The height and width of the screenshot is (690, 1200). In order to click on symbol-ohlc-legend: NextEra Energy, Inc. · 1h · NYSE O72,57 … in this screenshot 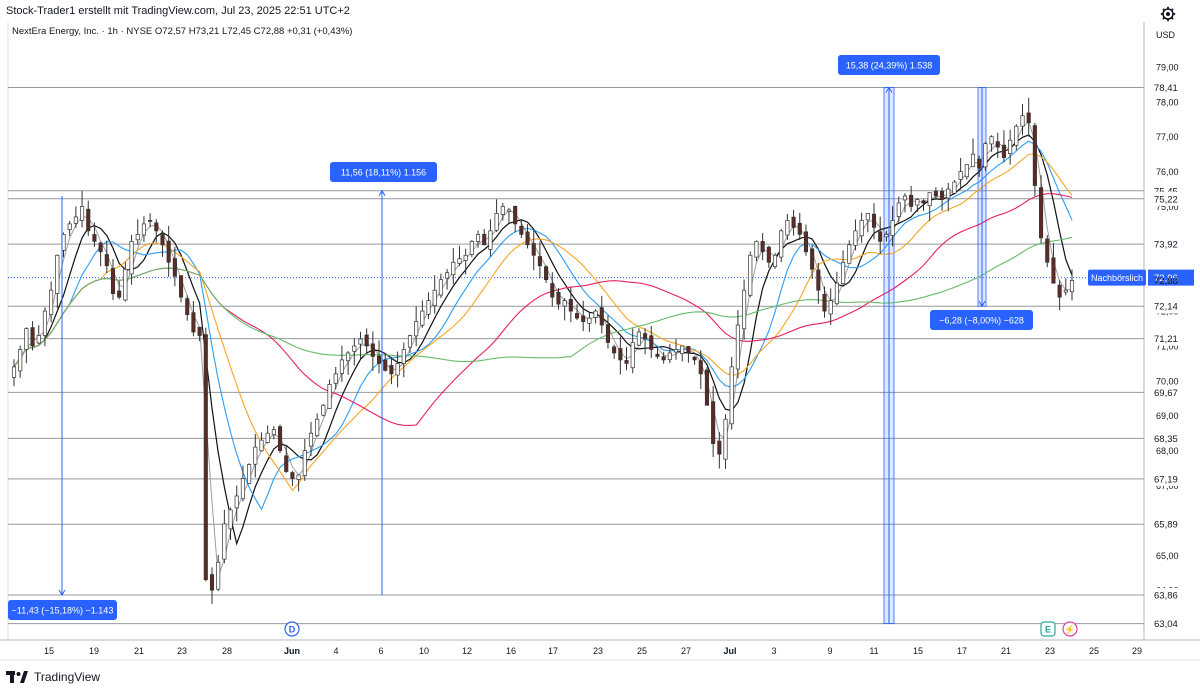, I will do `click(182, 31)`.